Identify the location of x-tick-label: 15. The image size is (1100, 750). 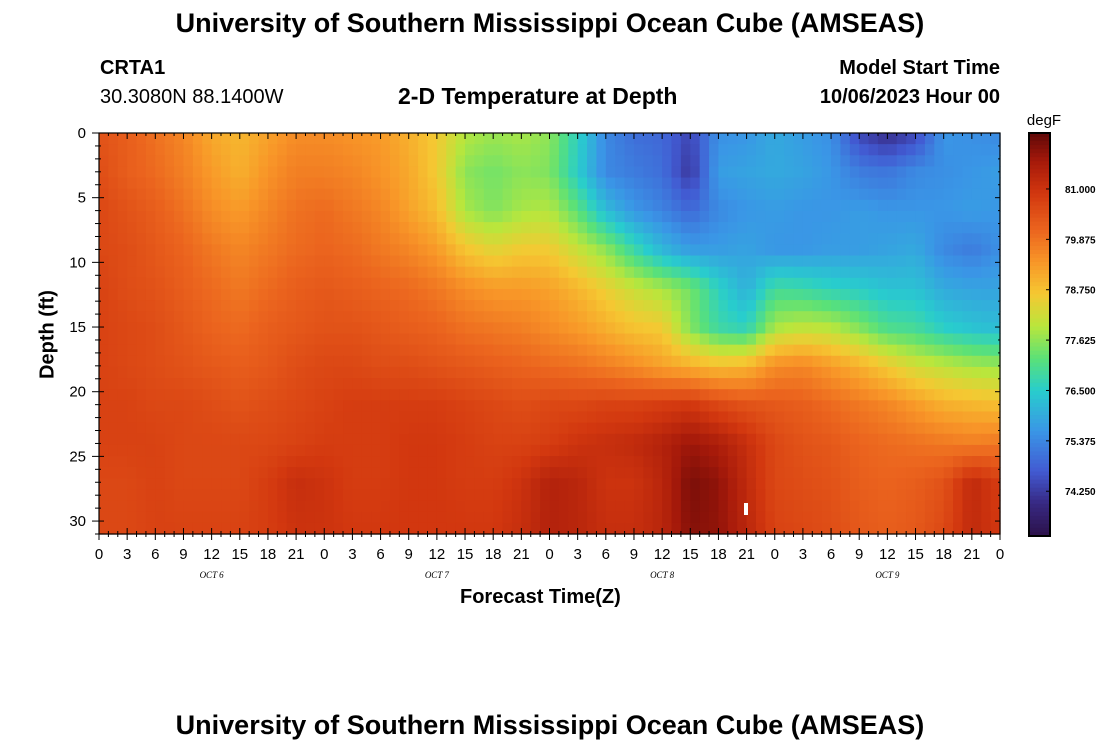
(239, 554).